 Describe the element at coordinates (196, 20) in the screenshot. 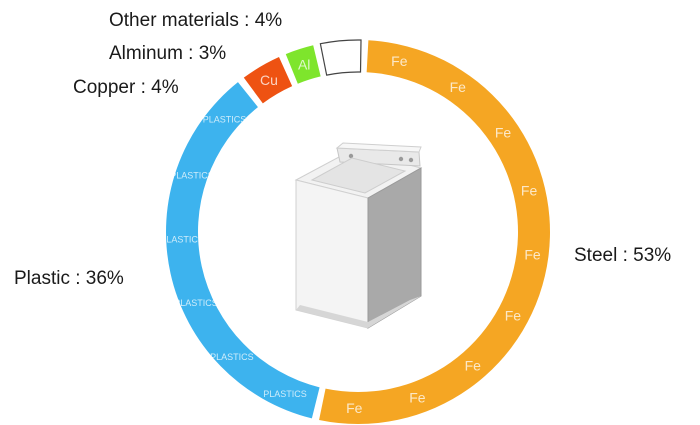

I see `other-materials-label: Other materials : 4%` at that location.